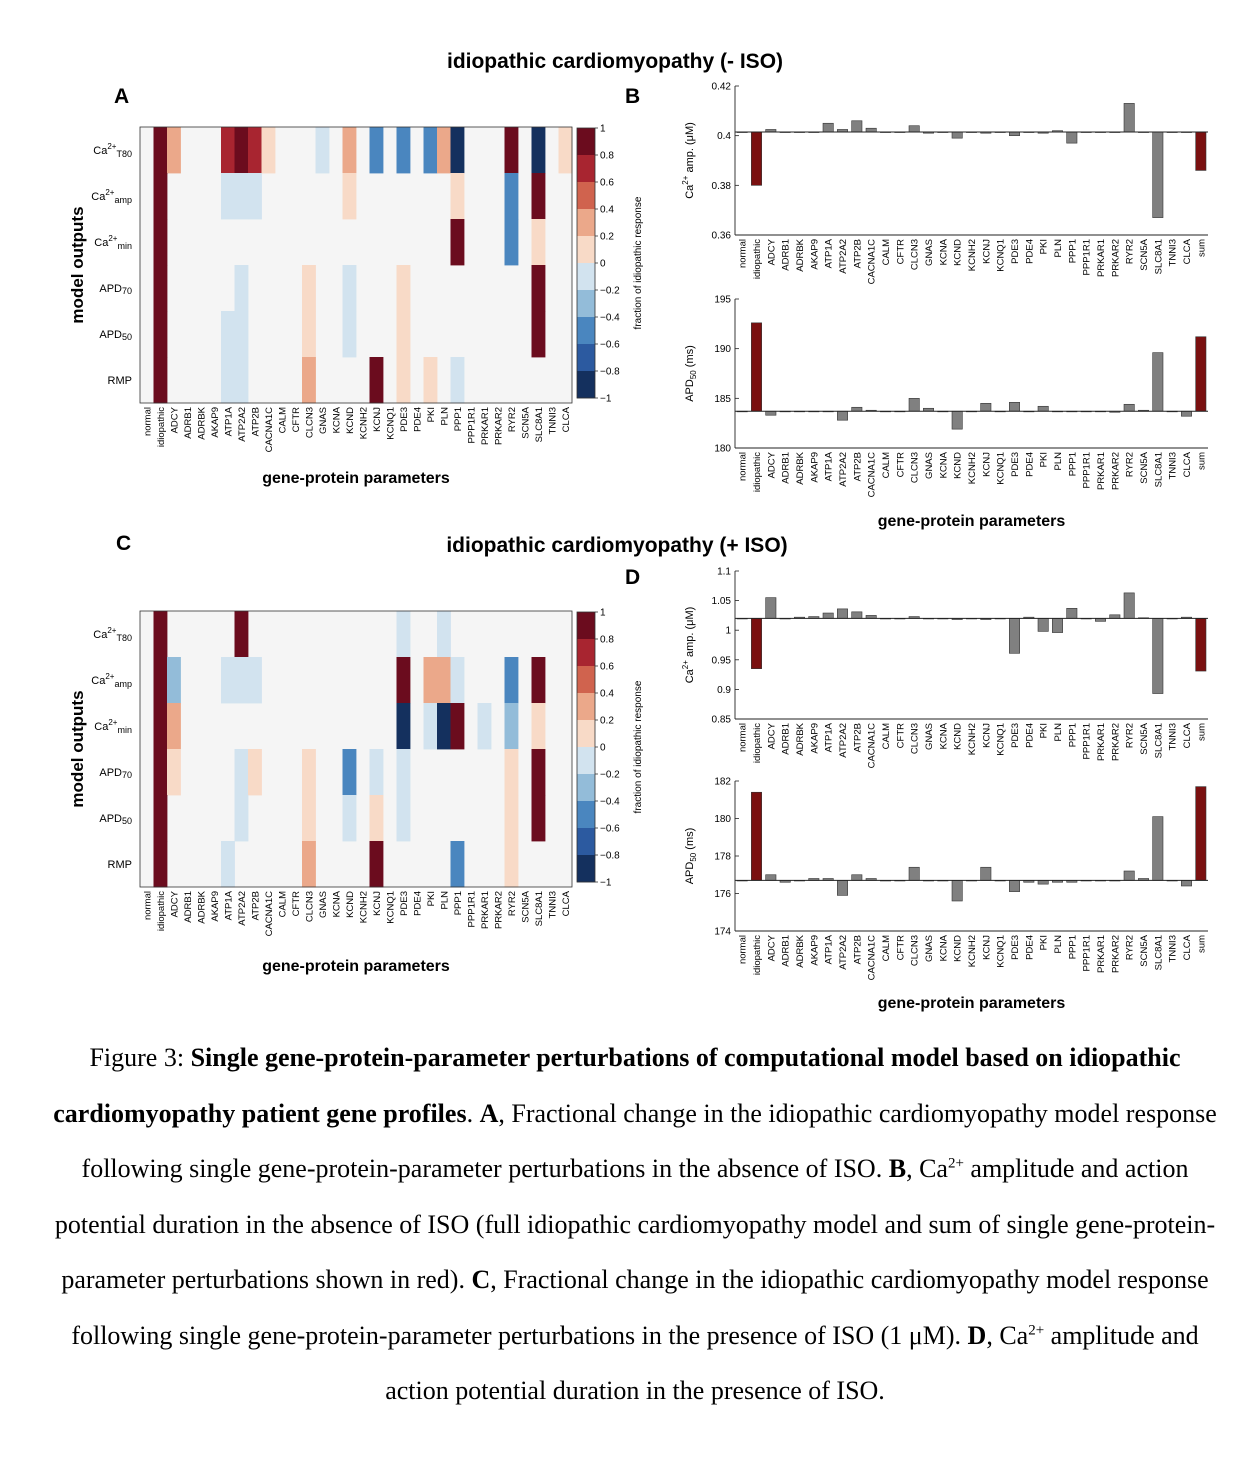 The height and width of the screenshot is (1462, 1250). Describe the element at coordinates (857, 253) in the screenshot. I see `x-tick-label: ATP2B` at that location.